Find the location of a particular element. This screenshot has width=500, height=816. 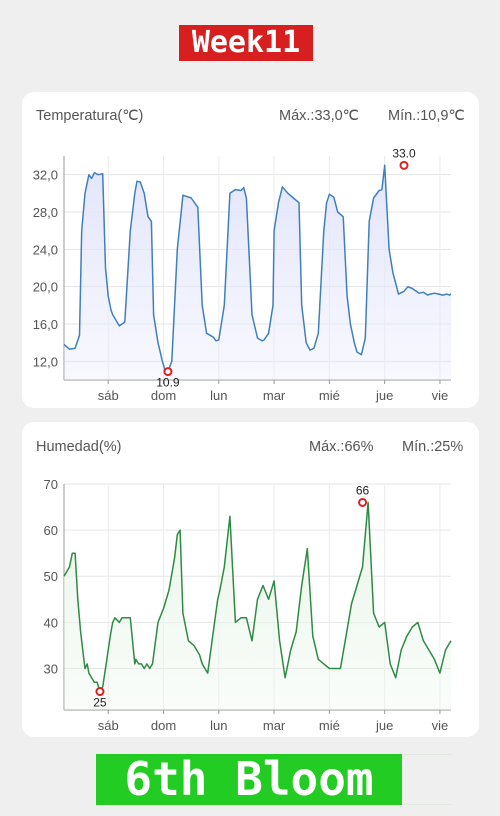

temp-extreme-label: 10.9 is located at coordinates (168, 383).